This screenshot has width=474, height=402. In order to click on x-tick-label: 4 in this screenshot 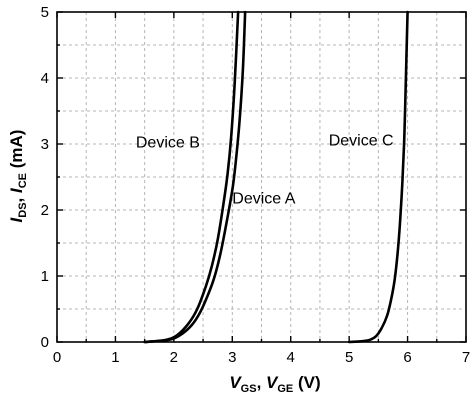, I will do `click(291, 357)`.